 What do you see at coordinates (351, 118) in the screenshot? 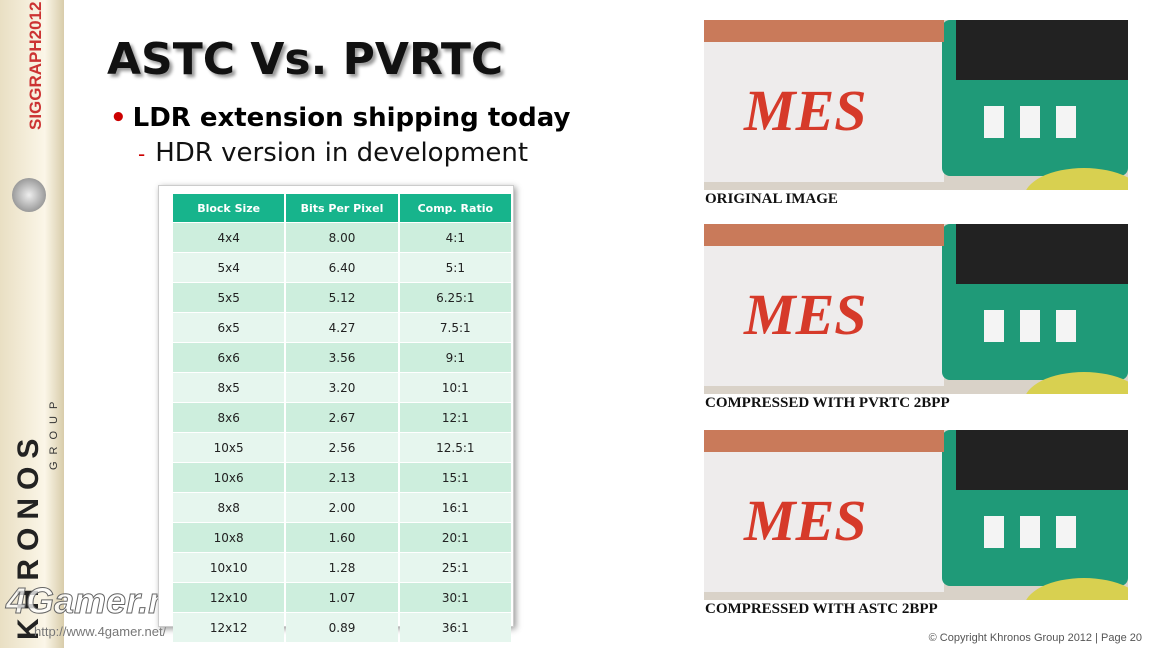
I see `bullet-text: LDR extension shipping today` at bounding box center [351, 118].